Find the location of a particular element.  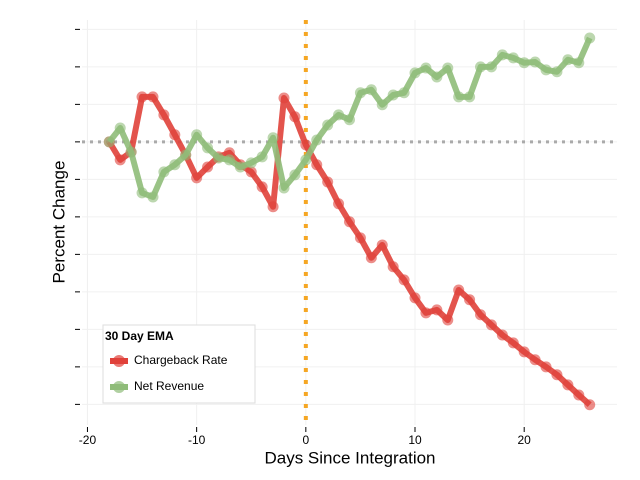

legend-label: Chargeback Rate is located at coordinates (181, 360).